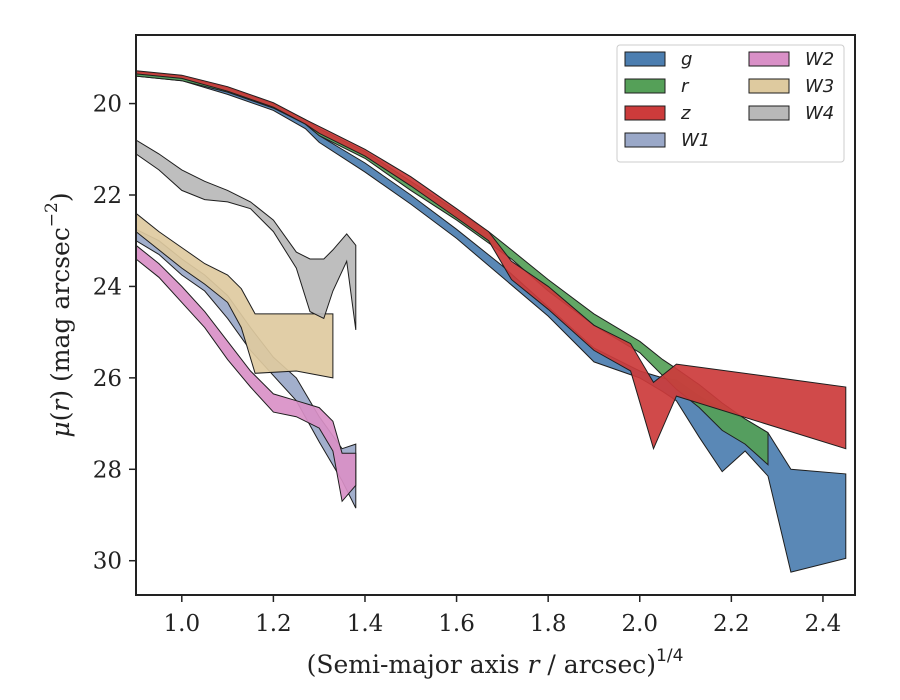  Describe the element at coordinates (535, 664) in the screenshot. I see `x-axis-label-var: r` at that location.